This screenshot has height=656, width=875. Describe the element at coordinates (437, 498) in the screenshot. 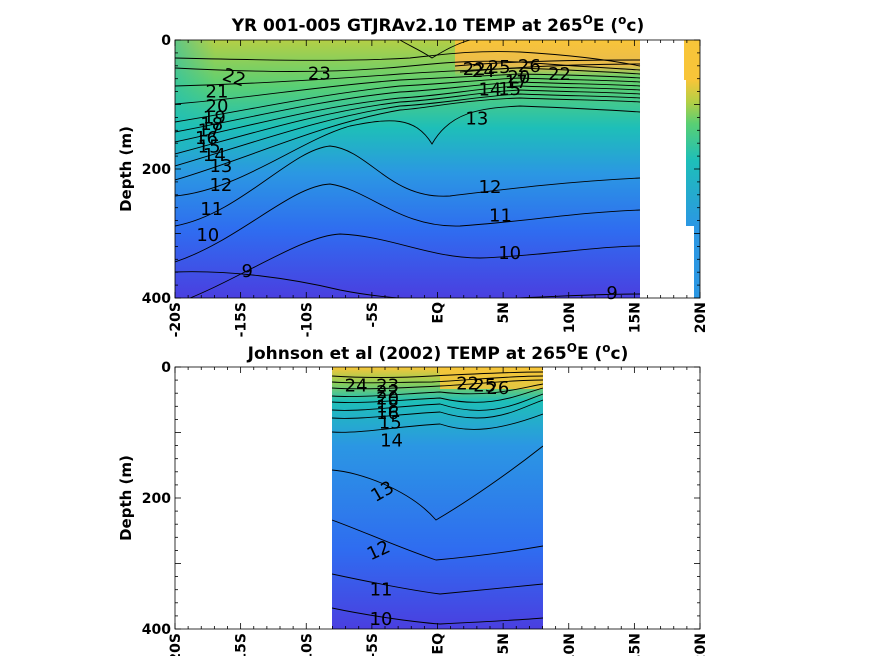

I see `panel-bottom-contours` at that location.